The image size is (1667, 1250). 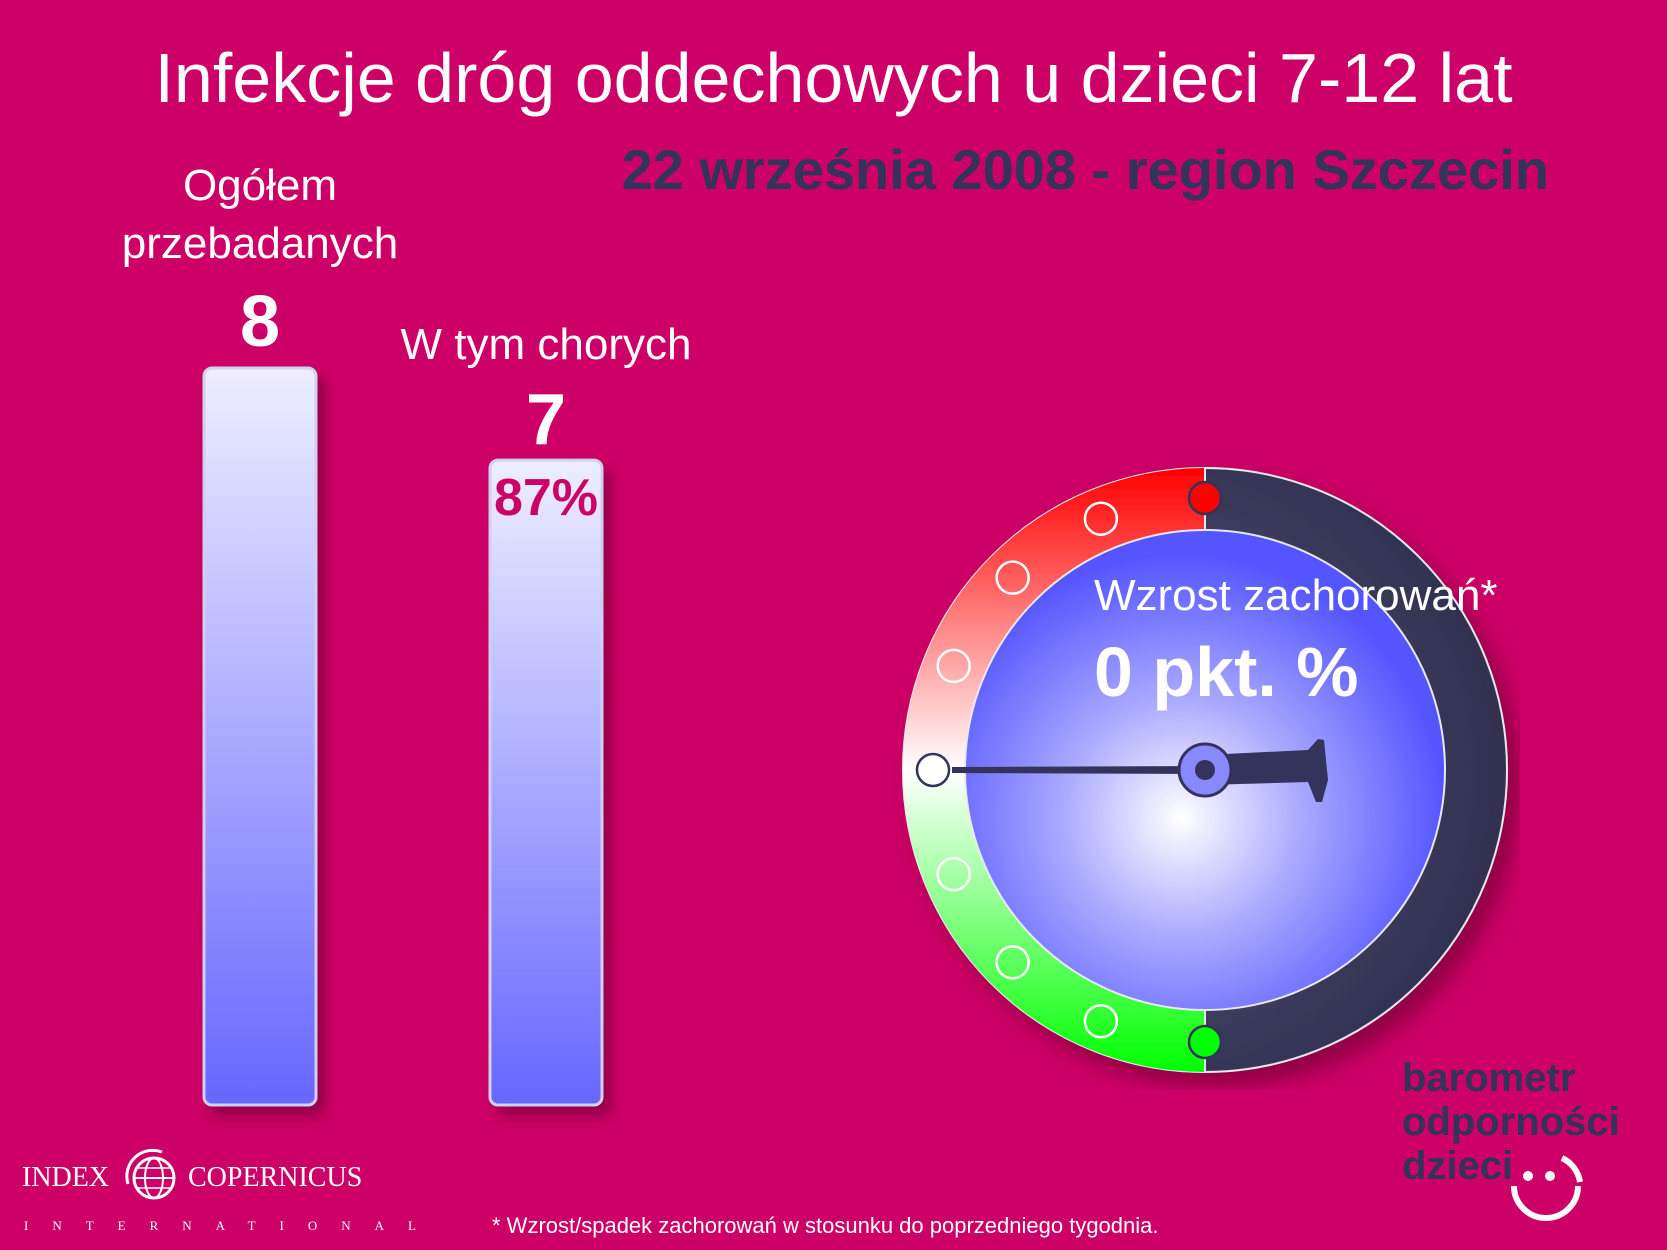 I want to click on brand-line1: barometr, so click(x=1489, y=1078).